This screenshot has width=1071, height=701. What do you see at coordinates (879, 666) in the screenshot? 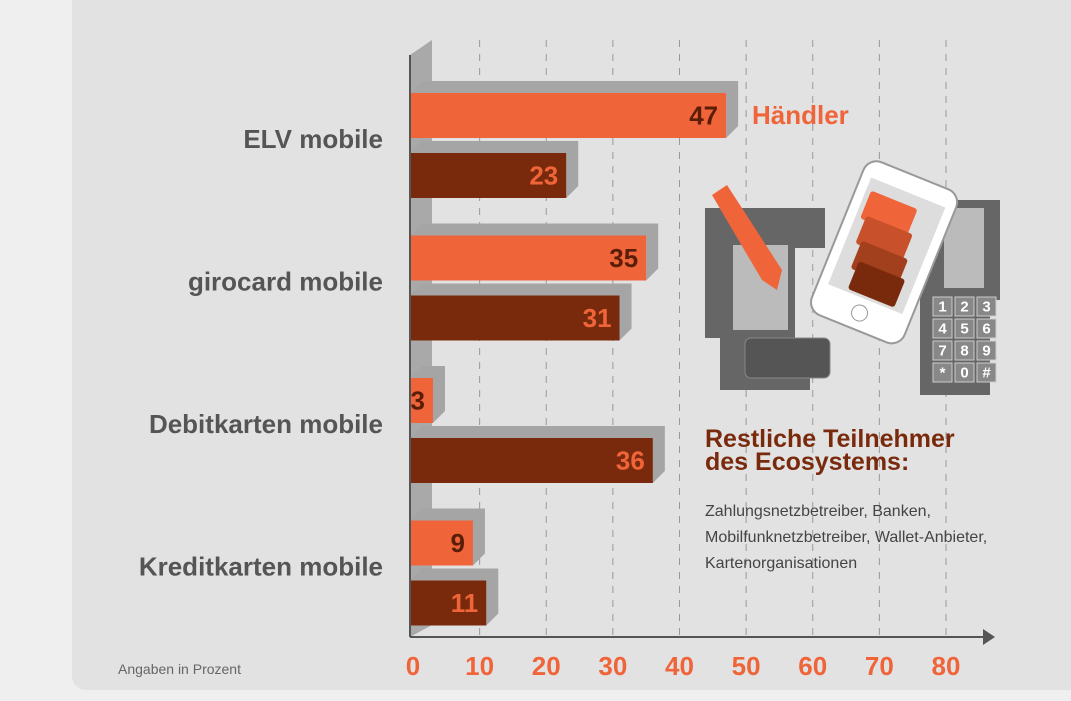
I see `x-tick-label: 70` at bounding box center [879, 666].